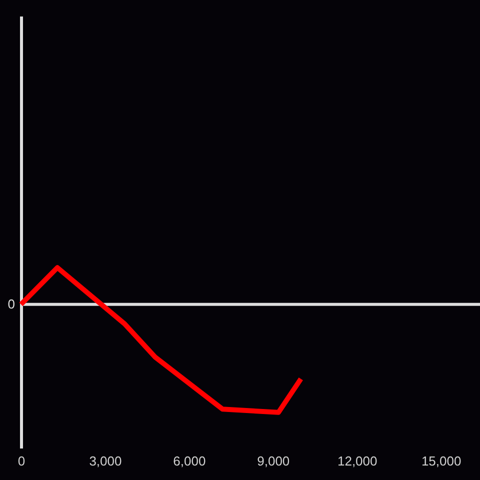  Describe the element at coordinates (189, 461) in the screenshot. I see `x-tick-label: 6,000` at that location.